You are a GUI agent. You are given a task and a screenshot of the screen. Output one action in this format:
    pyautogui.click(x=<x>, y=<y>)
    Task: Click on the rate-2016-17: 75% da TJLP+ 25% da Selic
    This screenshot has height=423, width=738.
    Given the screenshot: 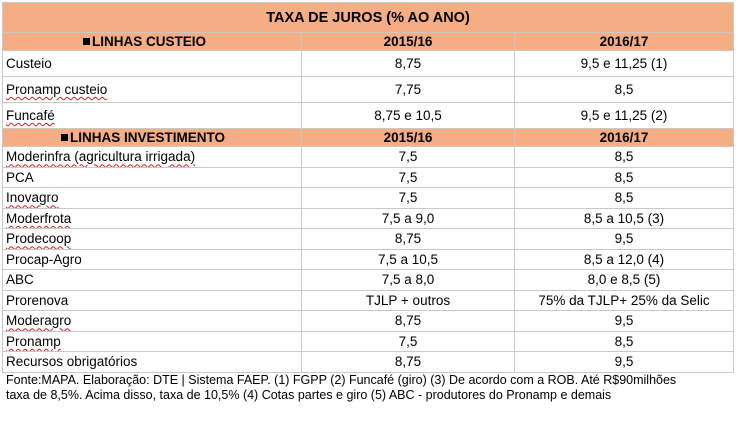 What is the action you would take?
    pyautogui.click(x=624, y=300)
    